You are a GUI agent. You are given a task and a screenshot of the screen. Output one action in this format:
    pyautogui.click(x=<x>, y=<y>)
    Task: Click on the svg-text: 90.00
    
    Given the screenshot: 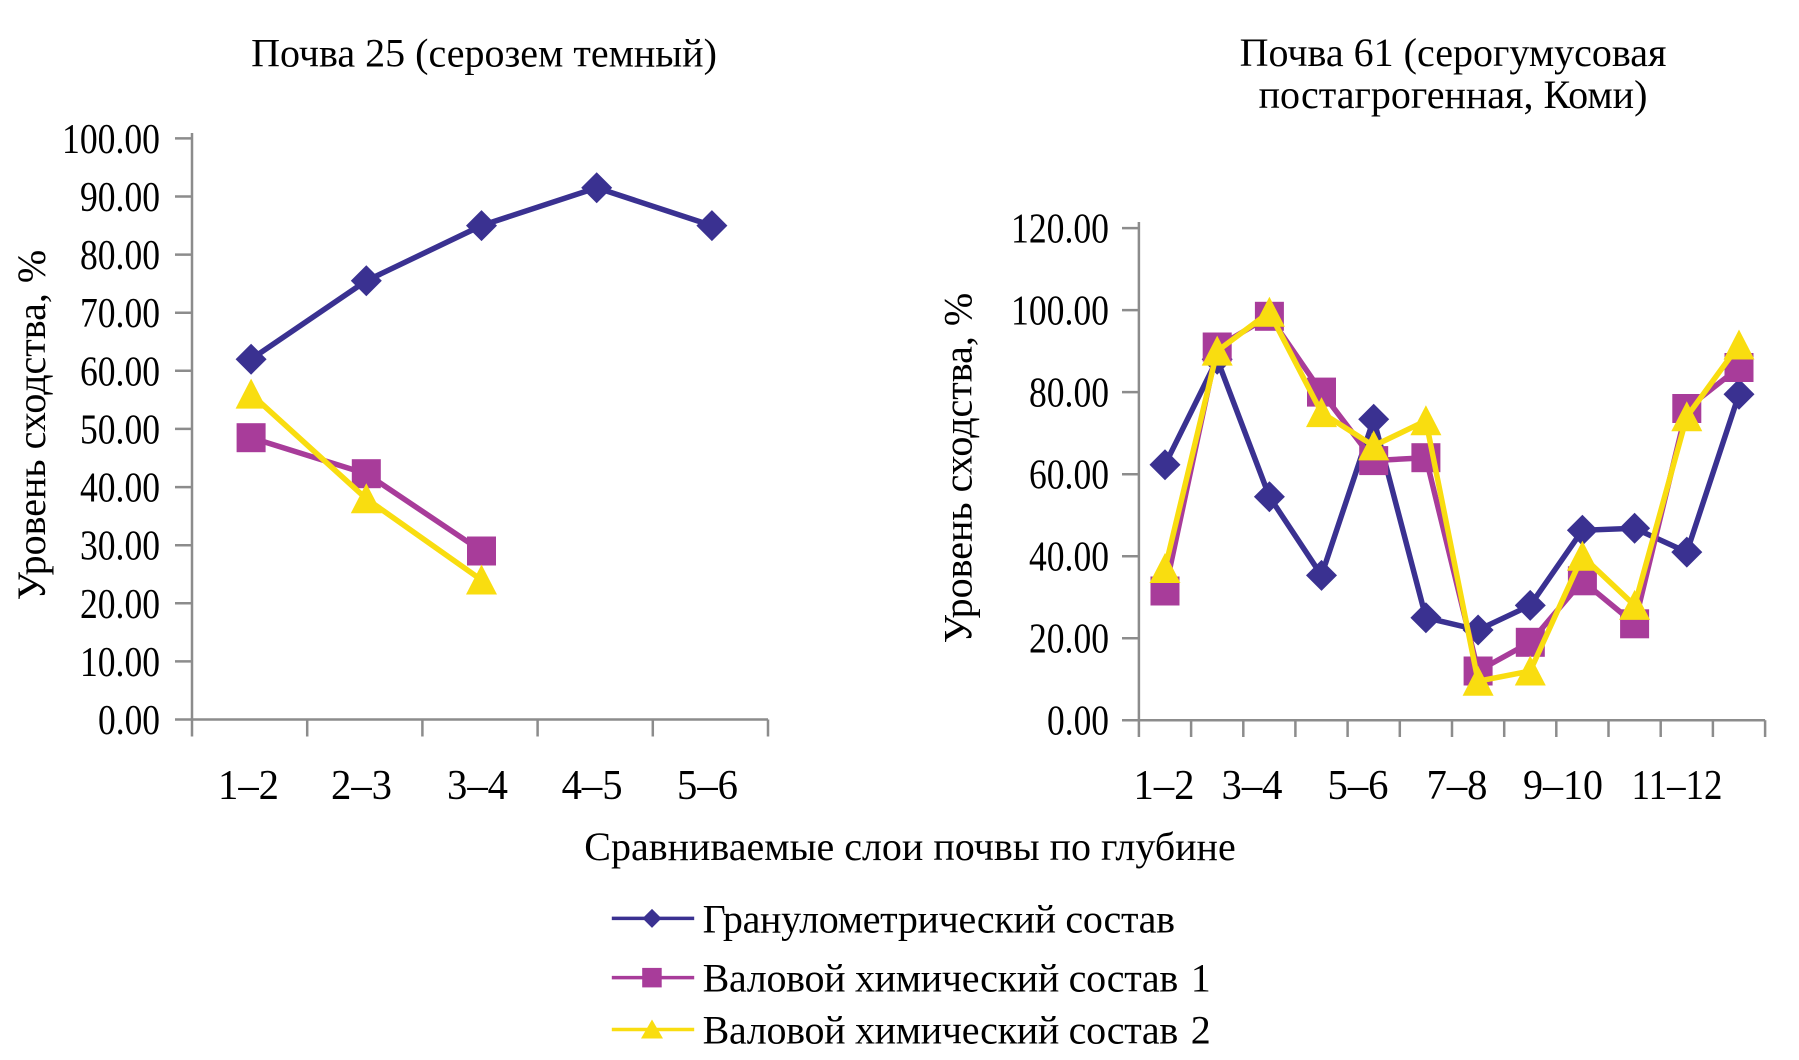 What is the action you would take?
    pyautogui.click(x=120, y=198)
    